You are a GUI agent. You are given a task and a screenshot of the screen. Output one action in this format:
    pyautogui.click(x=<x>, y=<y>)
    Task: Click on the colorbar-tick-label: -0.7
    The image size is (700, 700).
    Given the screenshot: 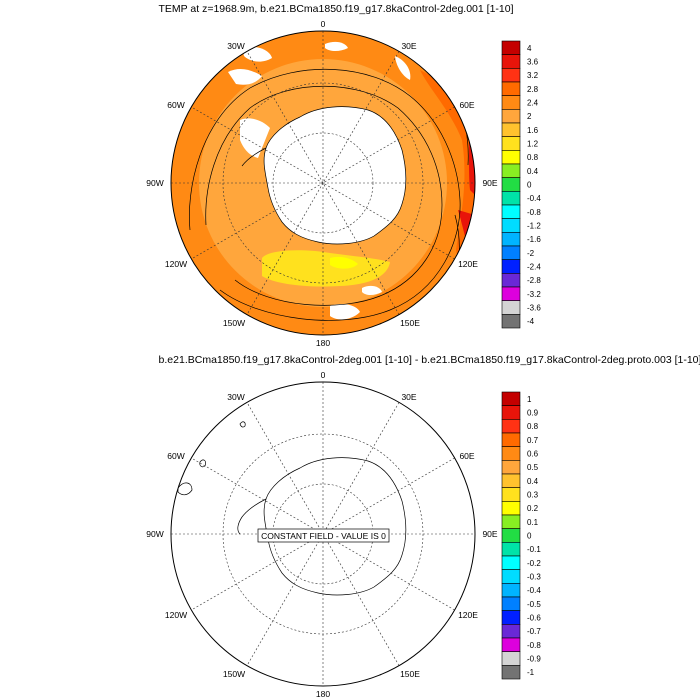 What is the action you would take?
    pyautogui.click(x=534, y=631)
    